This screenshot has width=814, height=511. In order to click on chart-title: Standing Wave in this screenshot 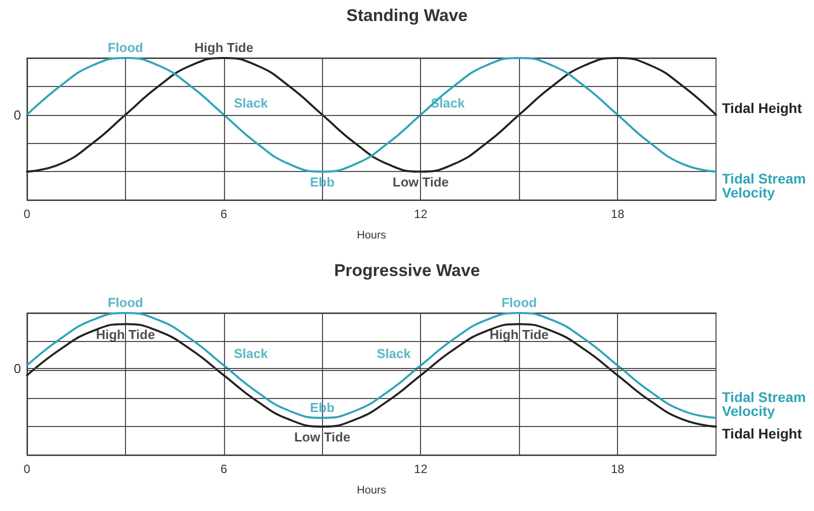, I will do `click(407, 15)`.